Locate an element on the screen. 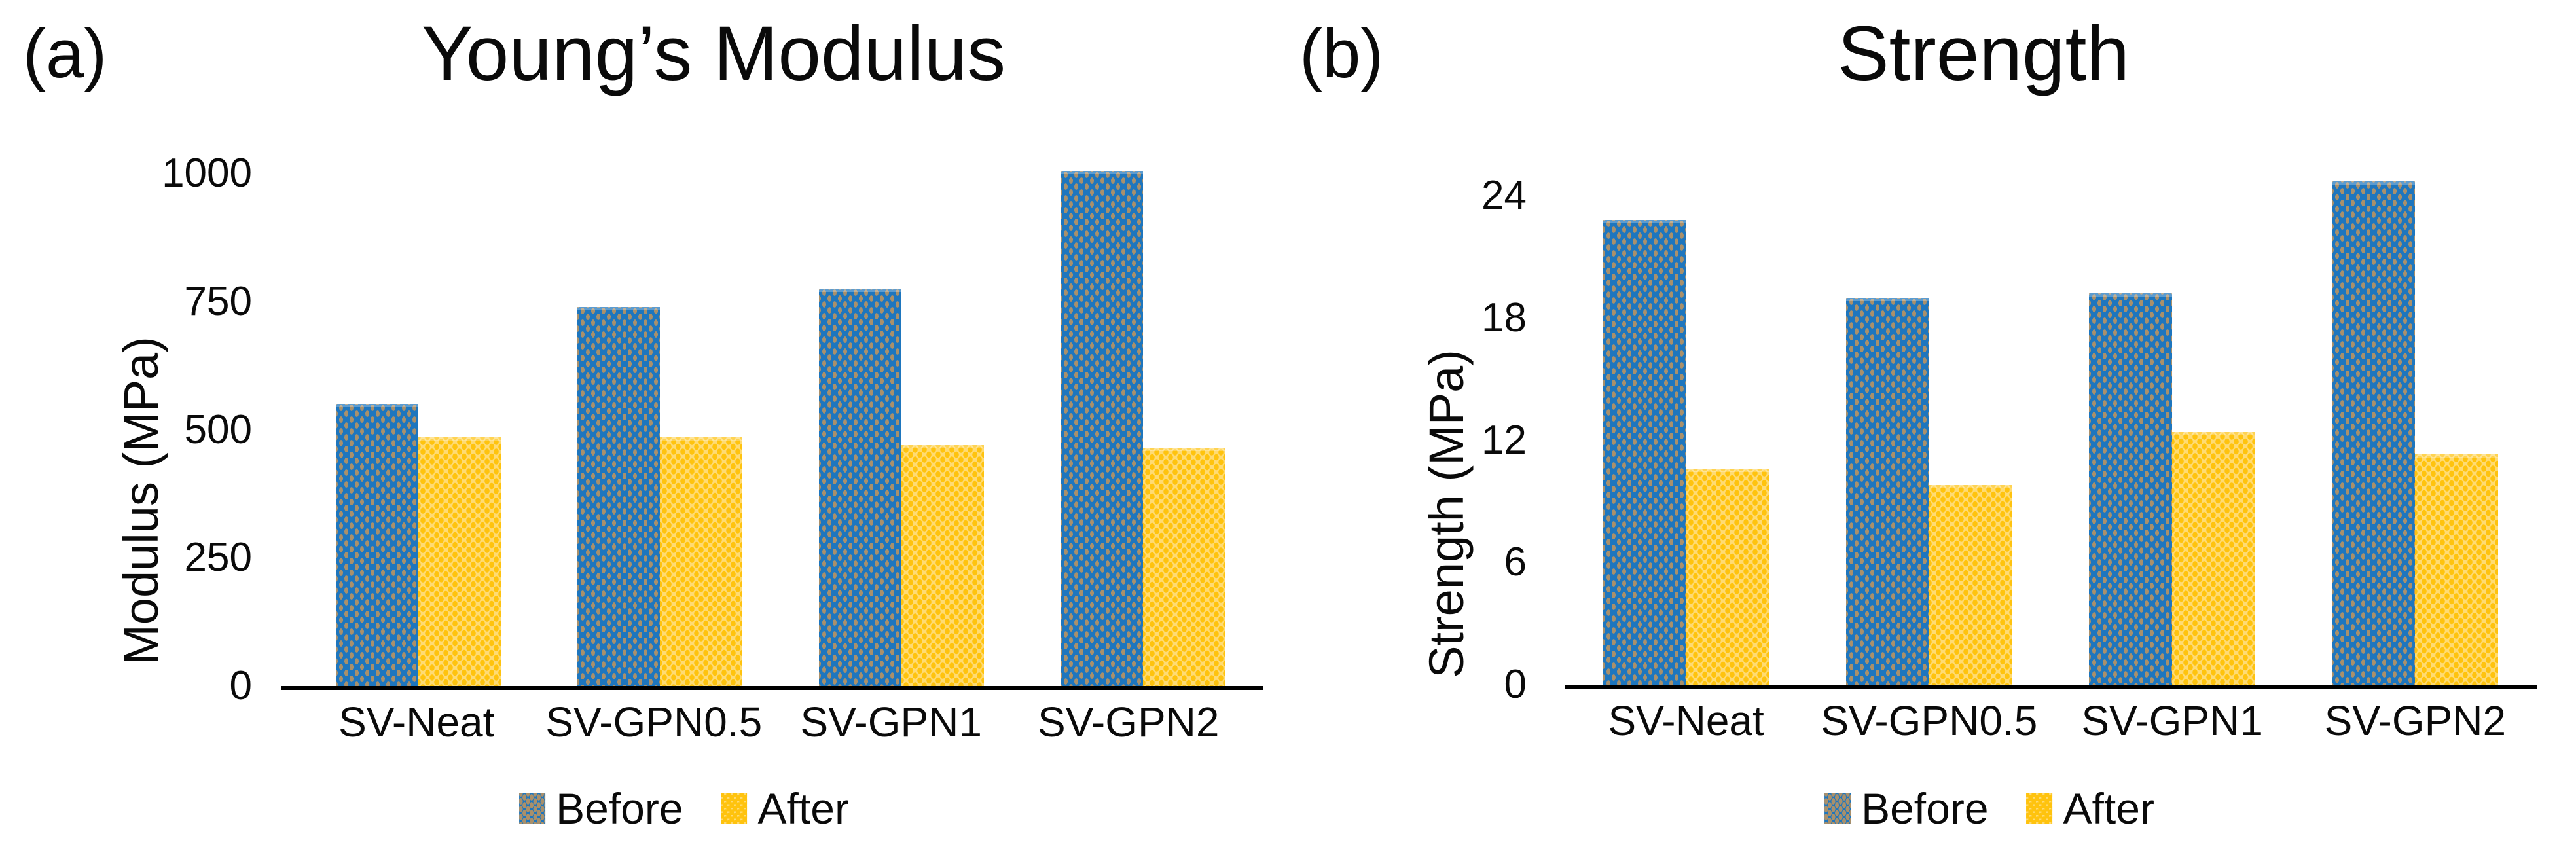 This screenshot has height=851, width=2576. y-tick-label: 1000 is located at coordinates (207, 173).